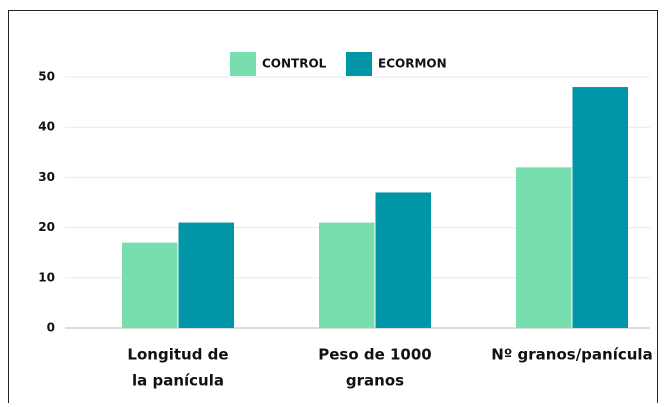  I want to click on y-tick-label: 0, so click(51, 328).